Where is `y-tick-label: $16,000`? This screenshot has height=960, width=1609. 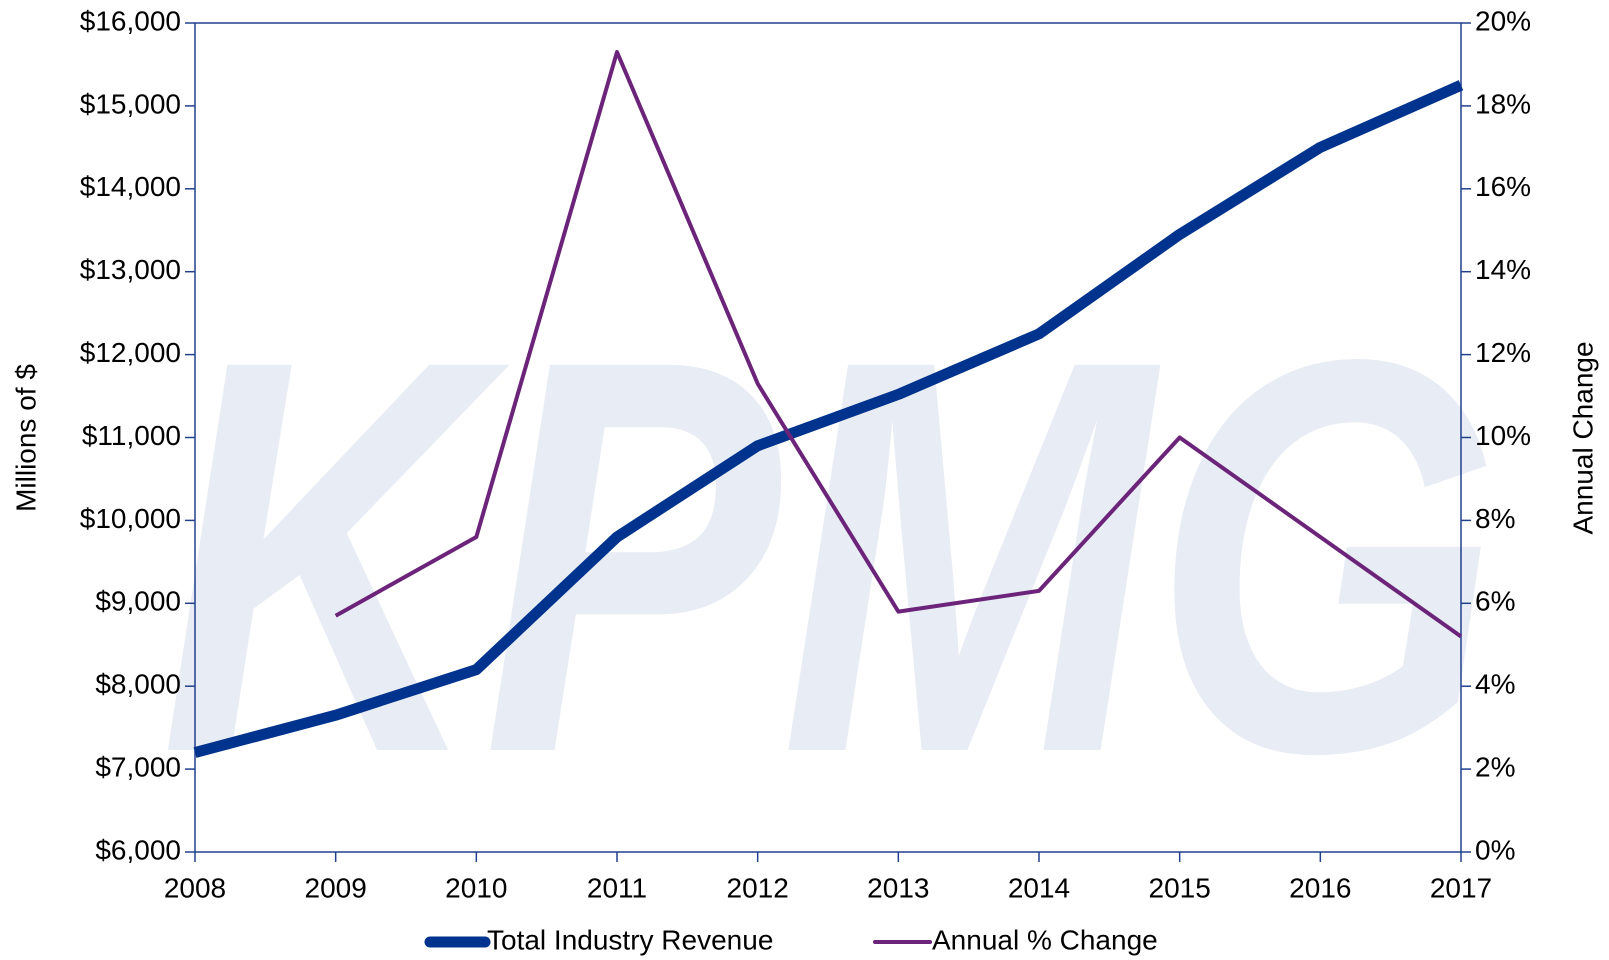
y-tick-label: $16,000 is located at coordinates (130, 20).